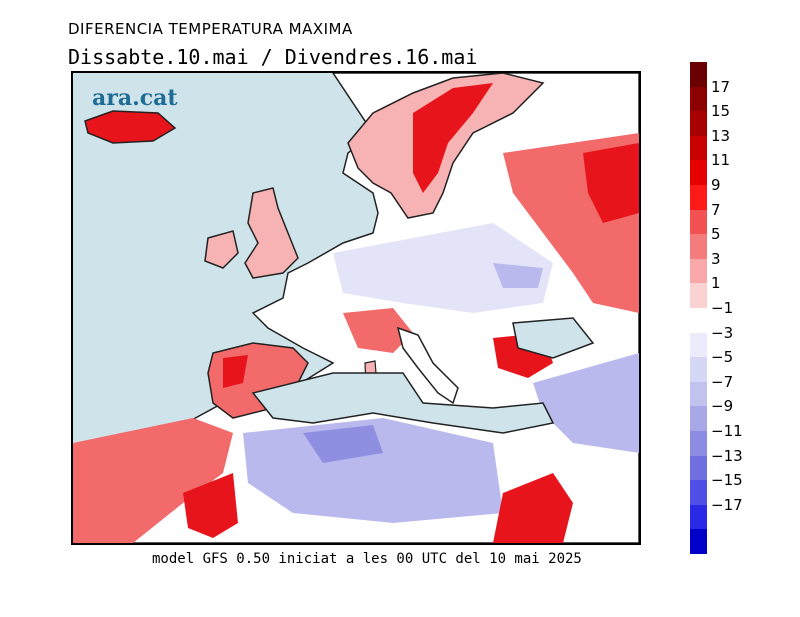  Describe the element at coordinates (130, 127) in the screenshot. I see `iceland-land` at that location.